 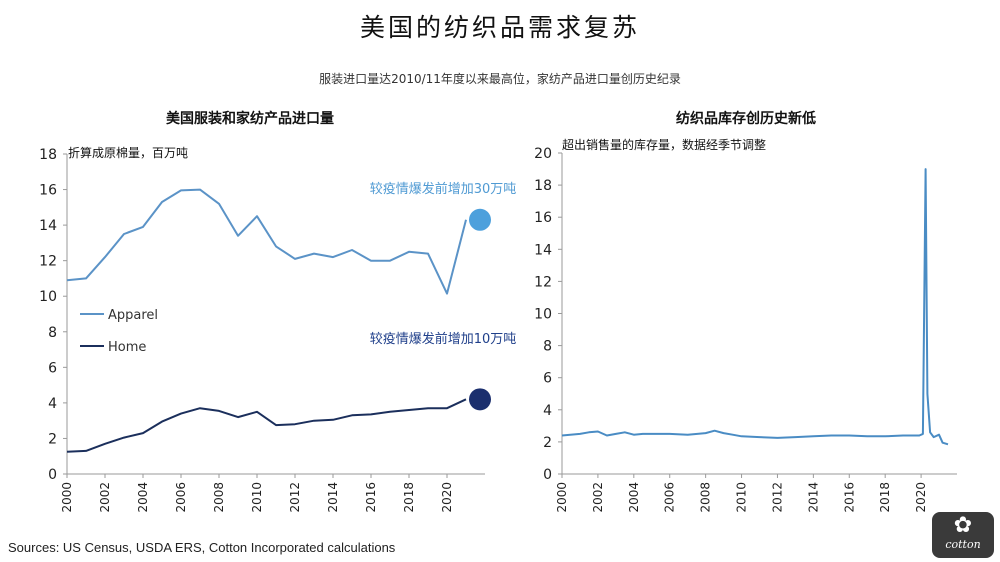 I want to click on chart-0-ylabel: 折算成原棉量，百万吨, so click(x=128, y=152).